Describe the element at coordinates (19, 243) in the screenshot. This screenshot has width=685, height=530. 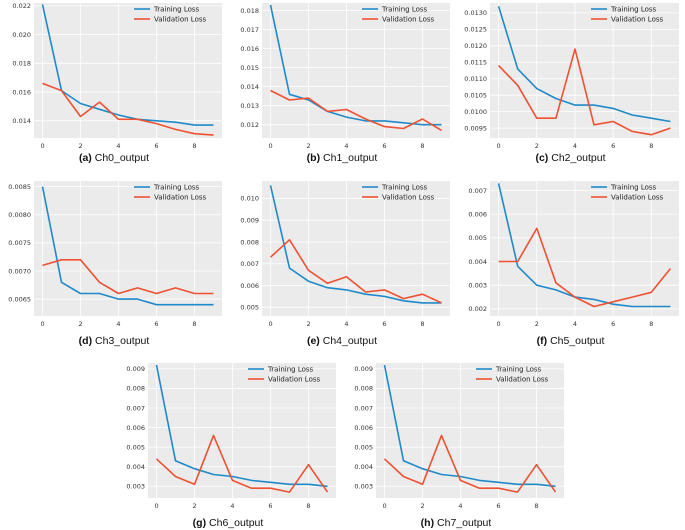
I see `y-tick-label: 0.0075` at that location.